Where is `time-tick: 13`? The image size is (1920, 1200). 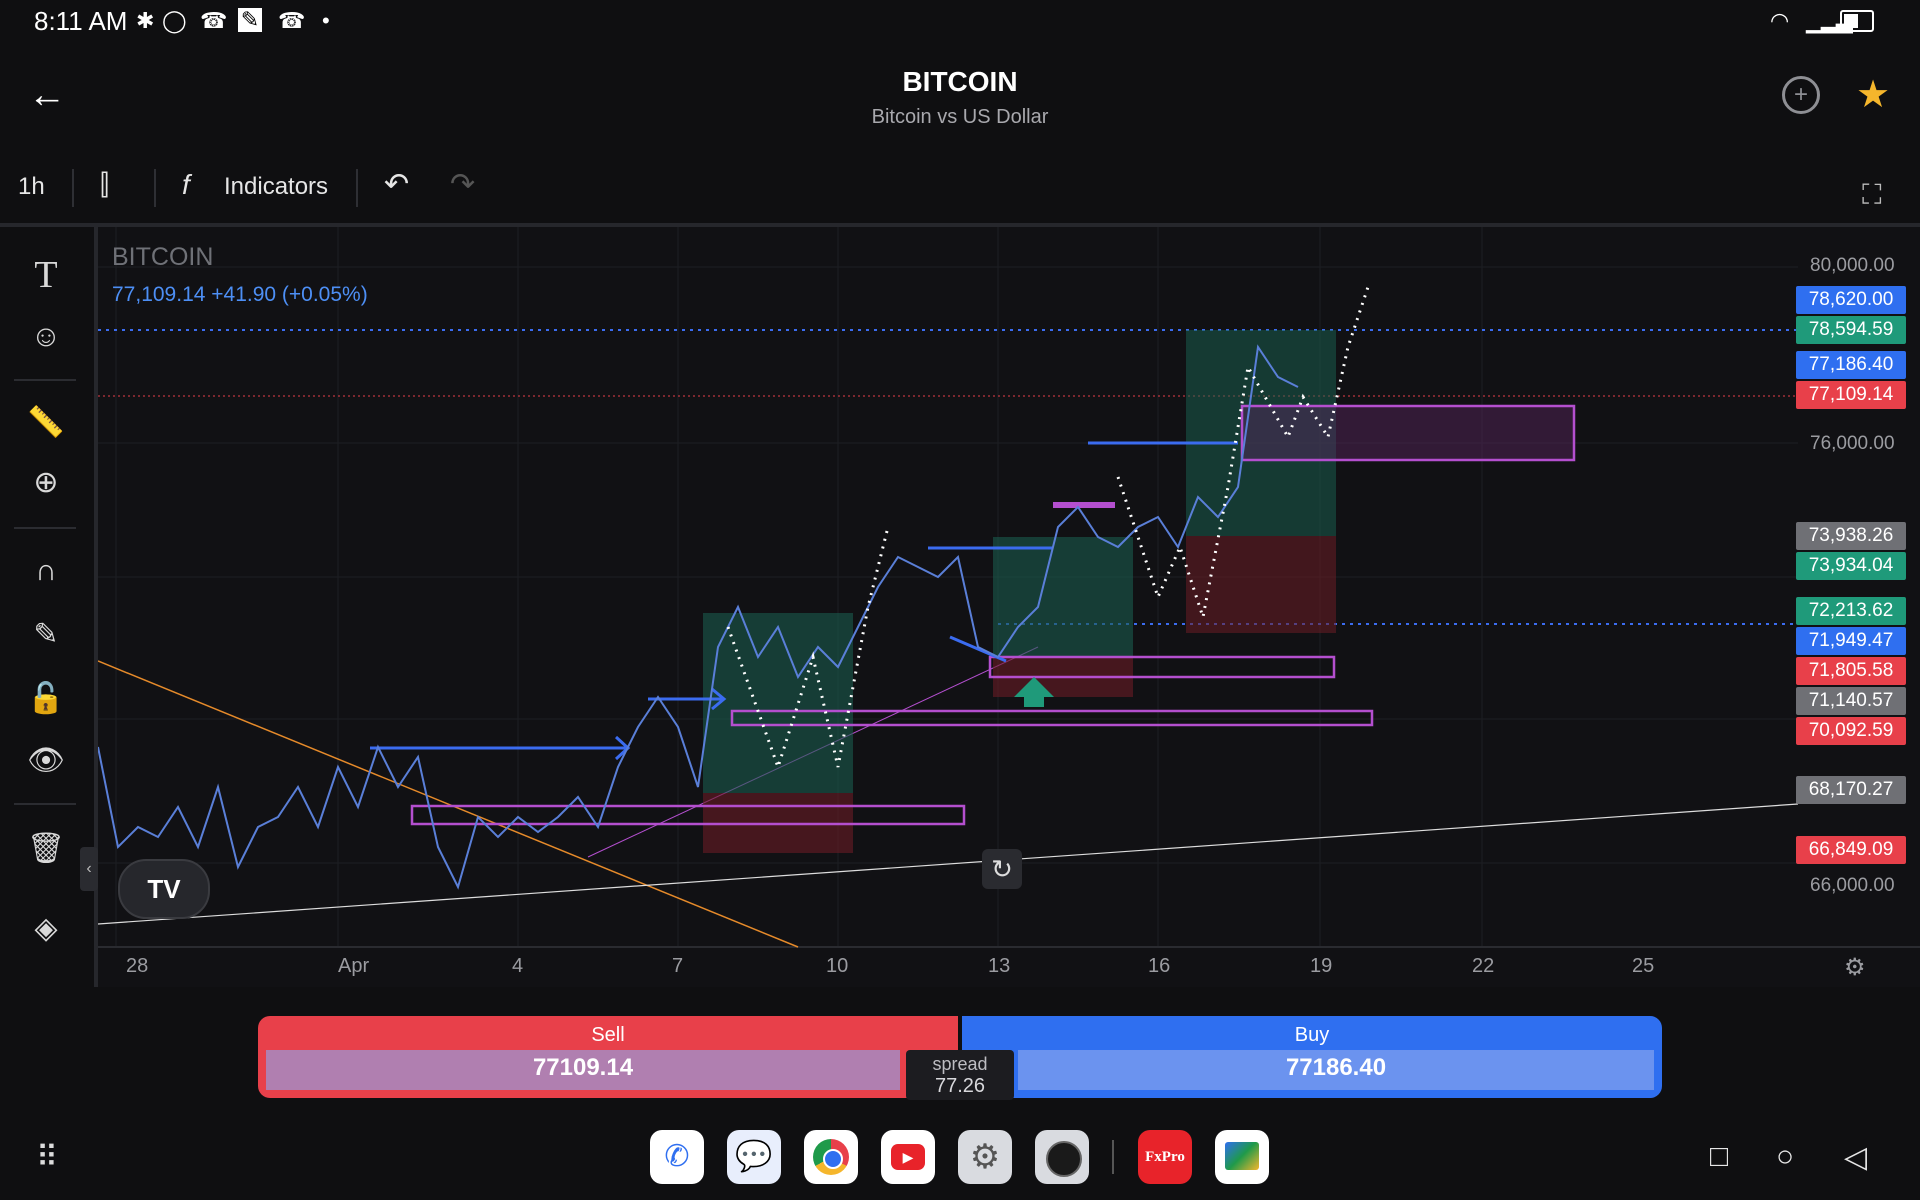
time-tick: 13 is located at coordinates (999, 966).